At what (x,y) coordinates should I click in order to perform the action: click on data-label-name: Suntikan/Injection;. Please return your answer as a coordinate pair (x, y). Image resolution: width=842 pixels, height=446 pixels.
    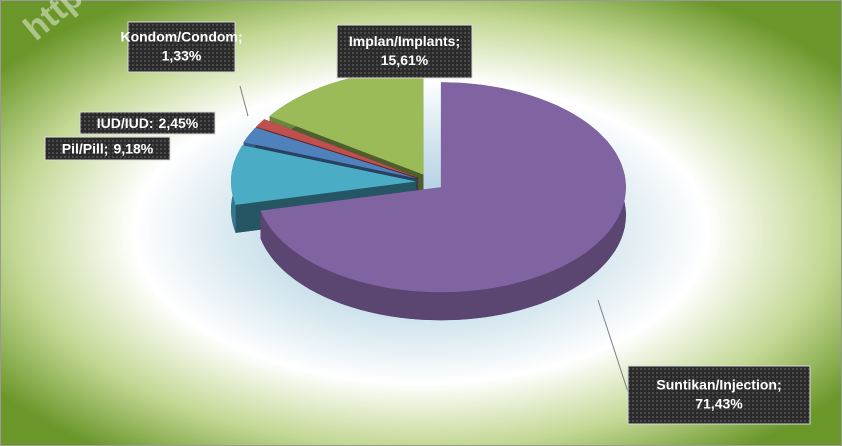
    Looking at the image, I should click on (718, 385).